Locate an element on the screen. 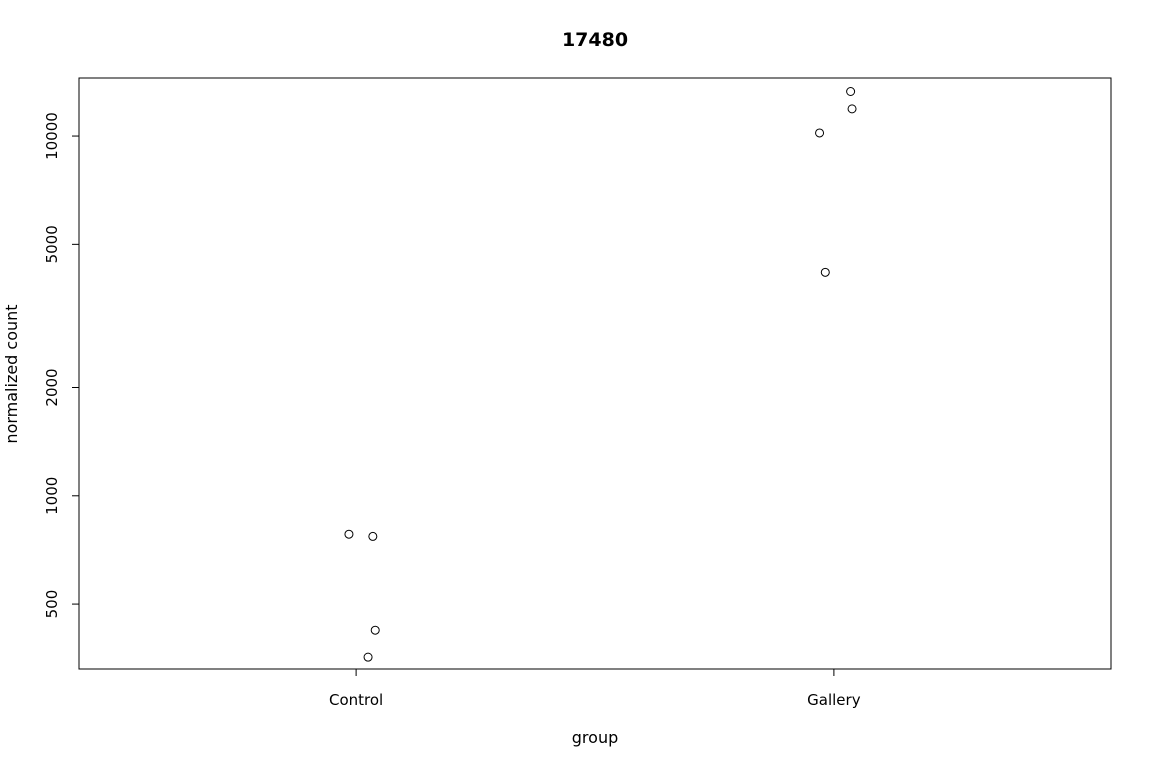 The height and width of the screenshot is (768, 1152). y-axis-label: normalized count is located at coordinates (11, 373).